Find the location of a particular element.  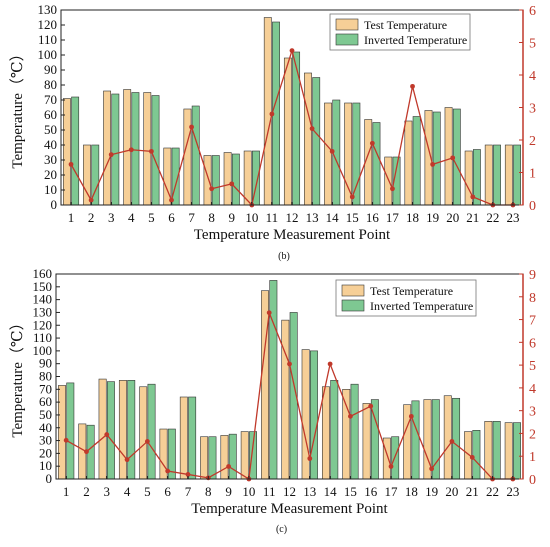

y-tick-label: 20 is located at coordinates (50, 174).